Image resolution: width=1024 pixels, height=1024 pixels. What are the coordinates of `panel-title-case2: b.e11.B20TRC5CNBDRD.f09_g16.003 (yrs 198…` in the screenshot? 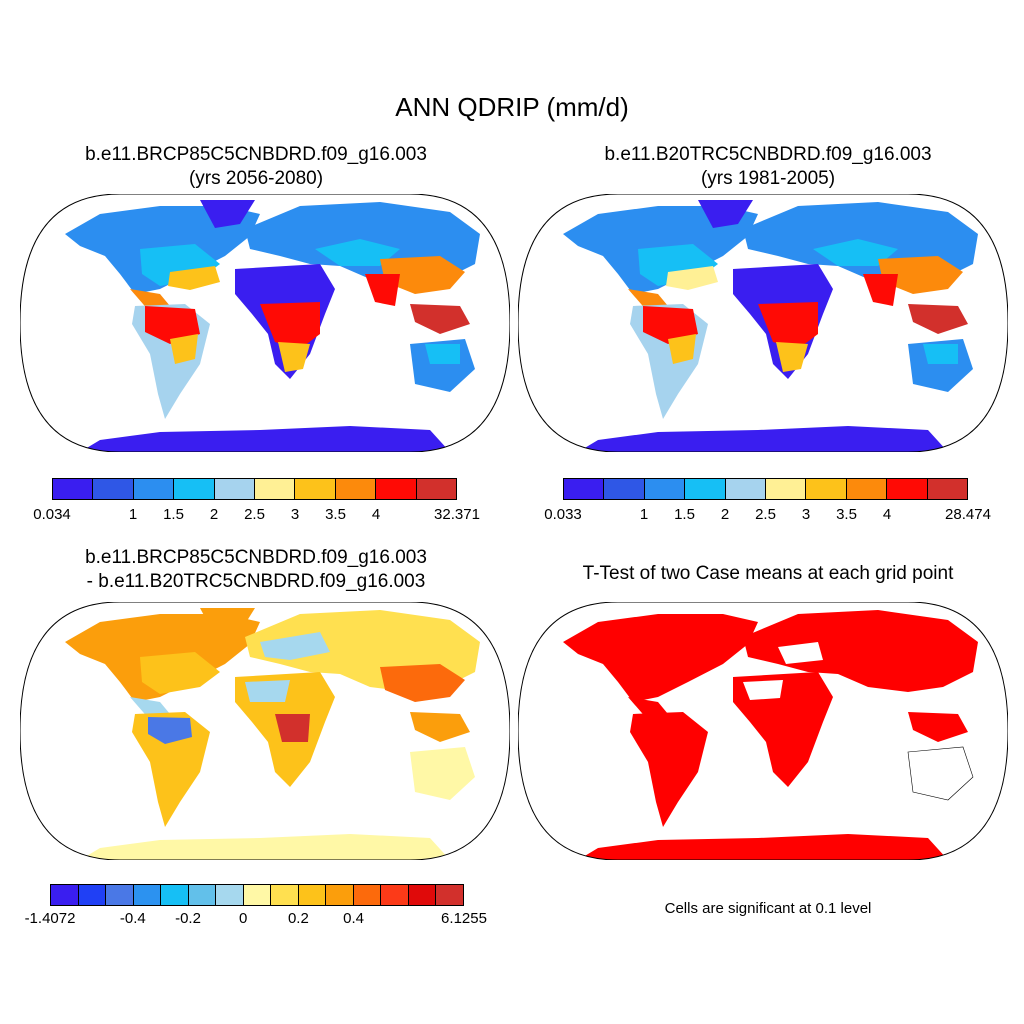 It's located at (768, 167).